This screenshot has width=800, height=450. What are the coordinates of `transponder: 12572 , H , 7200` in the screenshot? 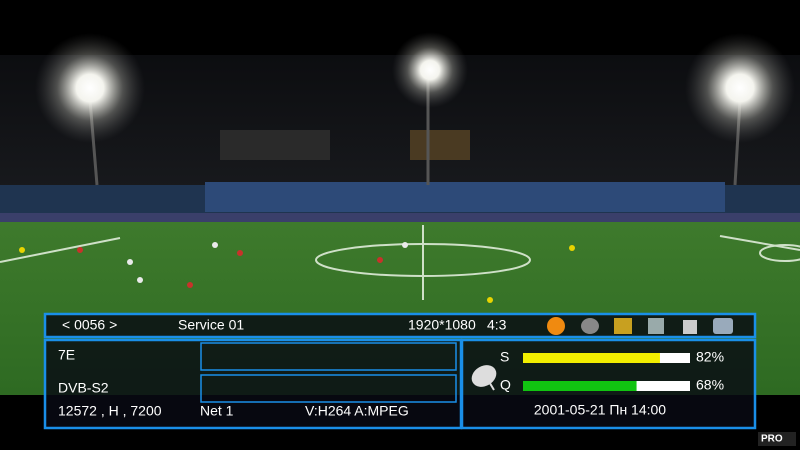 It's located at (110, 411).